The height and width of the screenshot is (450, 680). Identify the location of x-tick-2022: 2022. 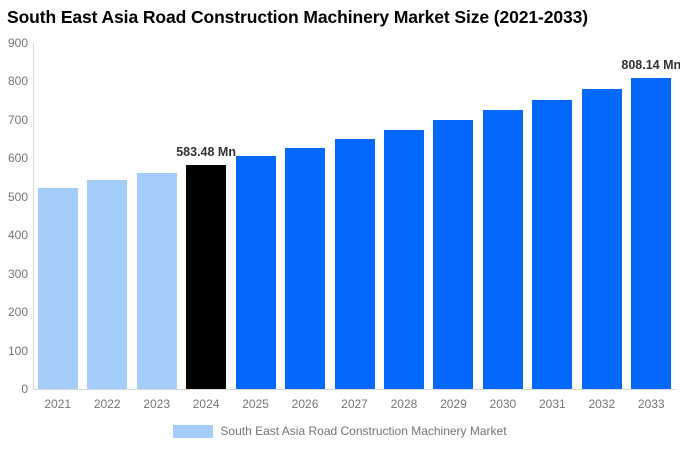
(107, 404).